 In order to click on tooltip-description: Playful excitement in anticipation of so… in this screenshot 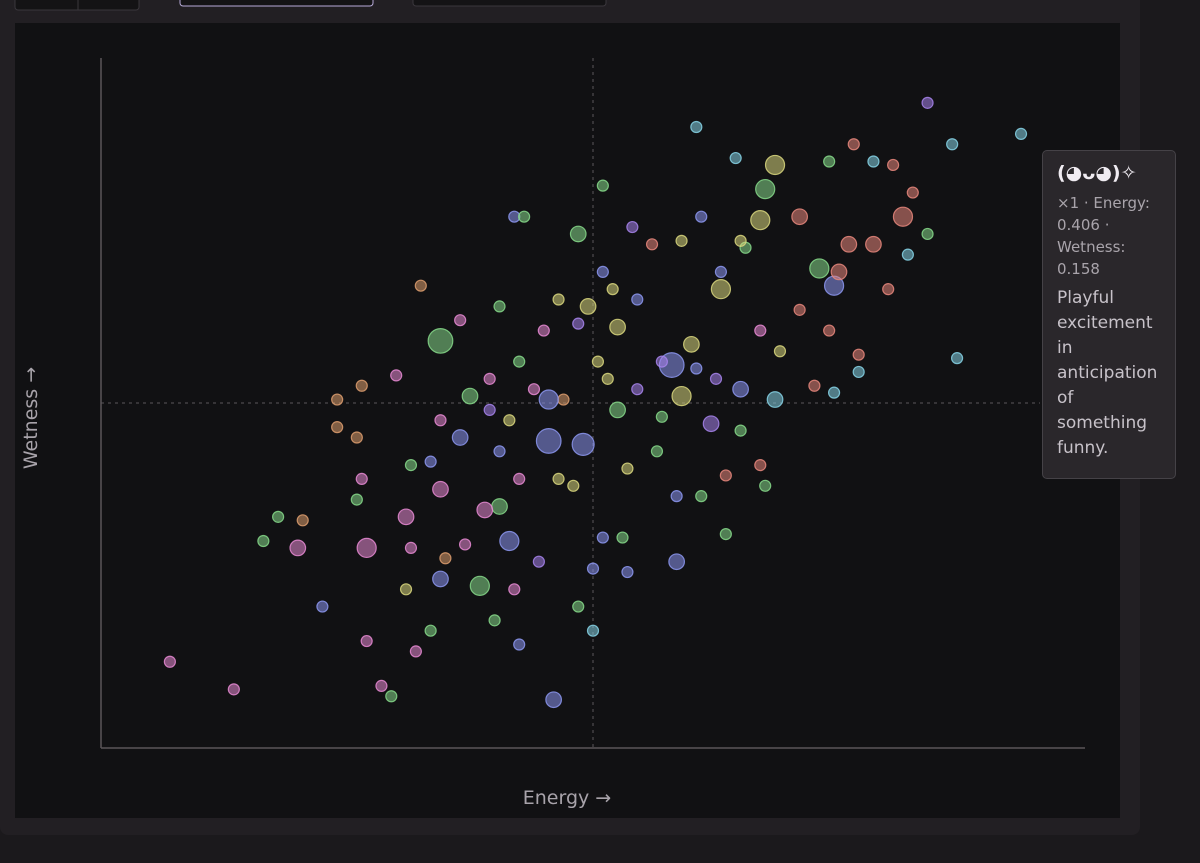, I will do `click(1107, 373)`.